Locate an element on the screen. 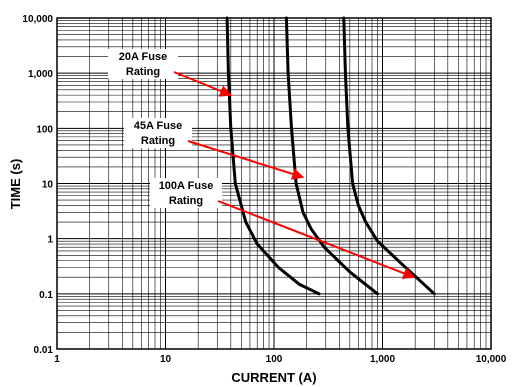 The width and height of the screenshot is (513, 387). y-tick-label: 0.01 is located at coordinates (44, 350).